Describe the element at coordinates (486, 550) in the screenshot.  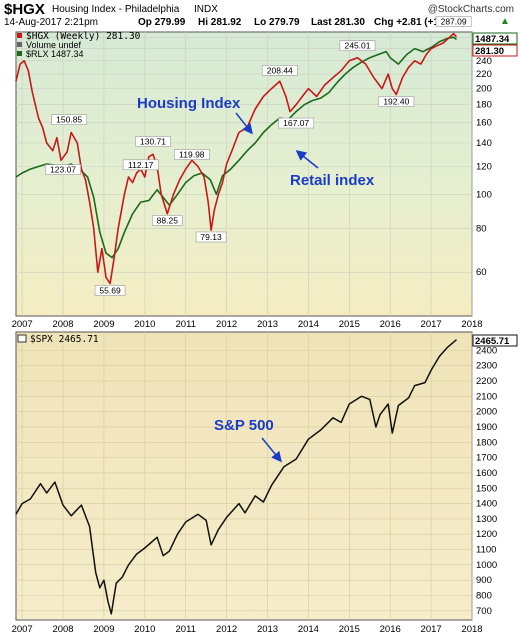
I see `y-tick-label-1100: 1100` at that location.